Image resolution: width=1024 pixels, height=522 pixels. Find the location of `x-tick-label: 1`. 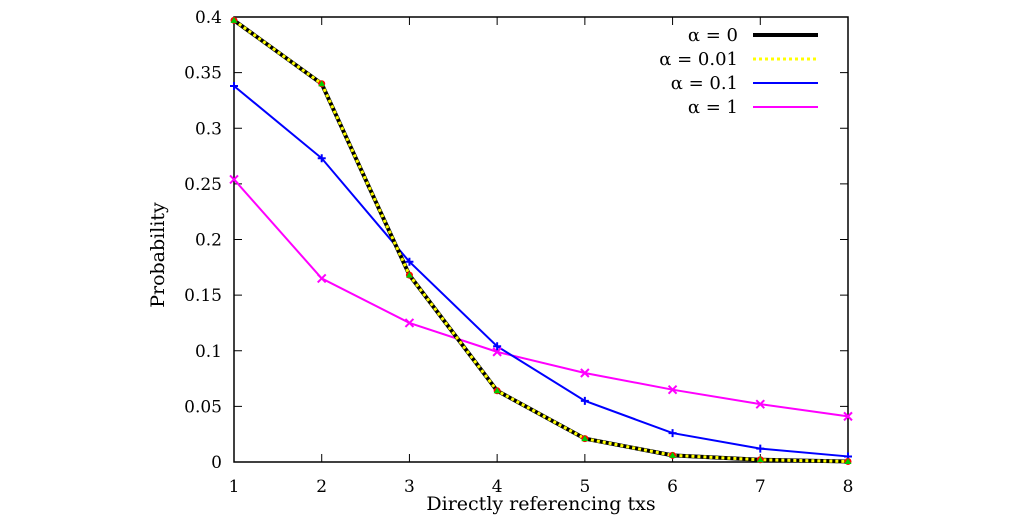

x-tick-label: 1 is located at coordinates (234, 487).